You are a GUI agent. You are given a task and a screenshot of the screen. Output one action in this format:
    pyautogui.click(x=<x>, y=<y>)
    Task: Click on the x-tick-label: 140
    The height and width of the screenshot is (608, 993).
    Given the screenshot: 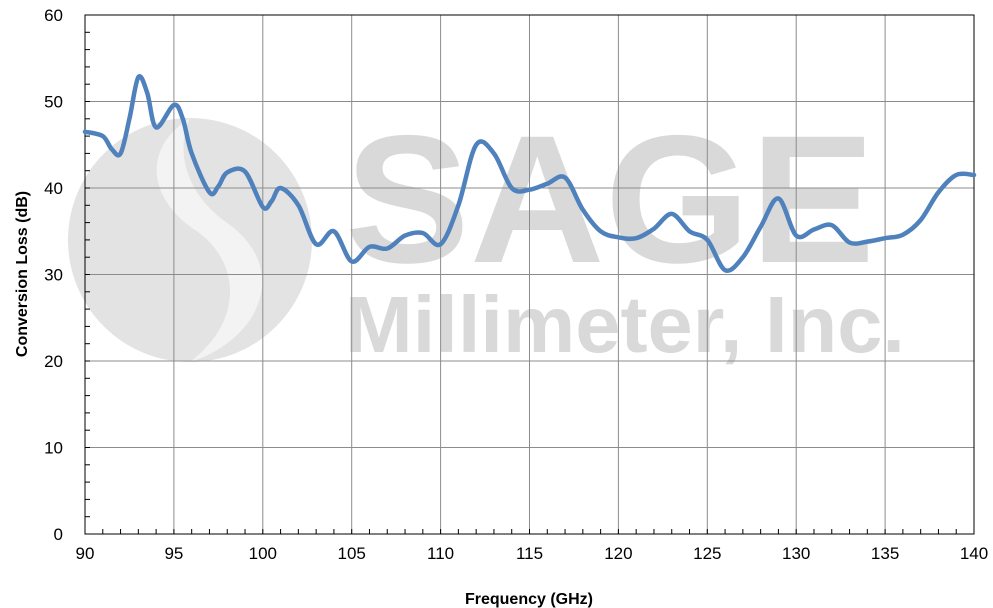 What is the action you would take?
    pyautogui.click(x=974, y=553)
    